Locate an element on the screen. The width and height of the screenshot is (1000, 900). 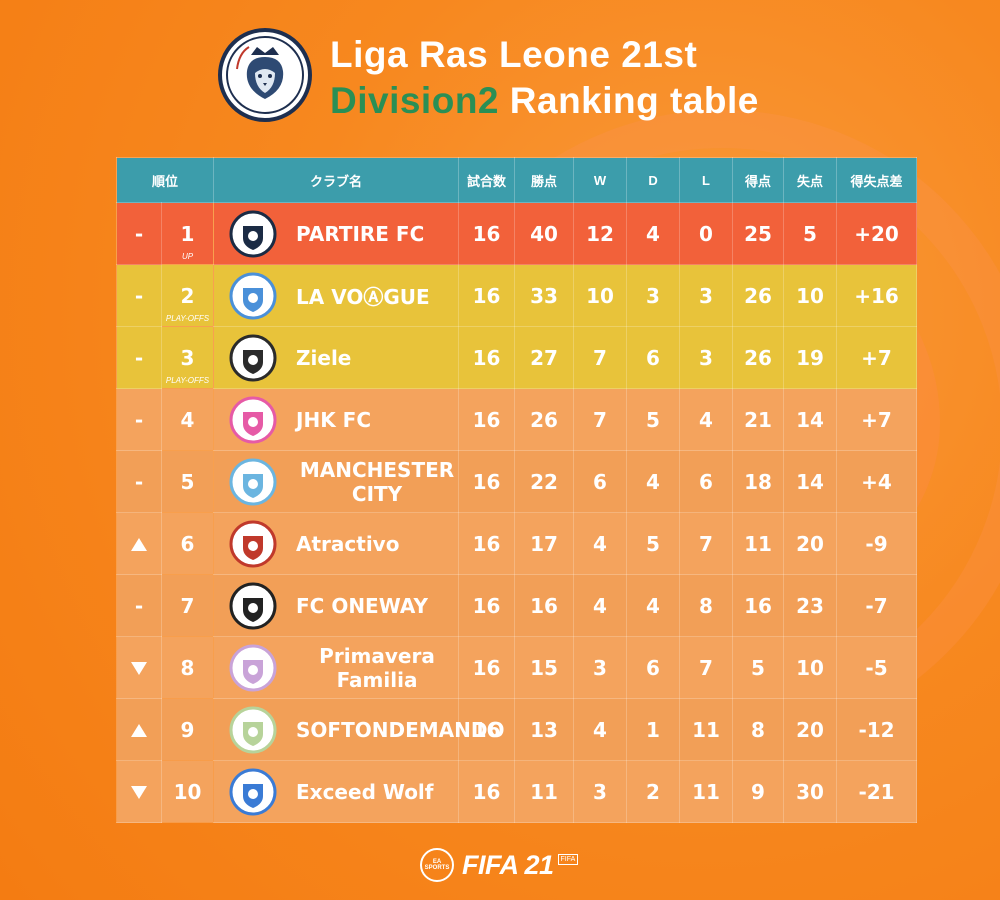
wins-value: 3 is located at coordinates (600, 667).